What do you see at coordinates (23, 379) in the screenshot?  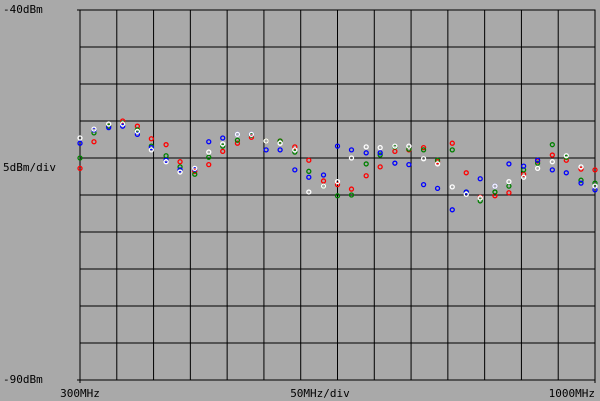 I see `y-tick-label: -90dBm` at bounding box center [23, 379].